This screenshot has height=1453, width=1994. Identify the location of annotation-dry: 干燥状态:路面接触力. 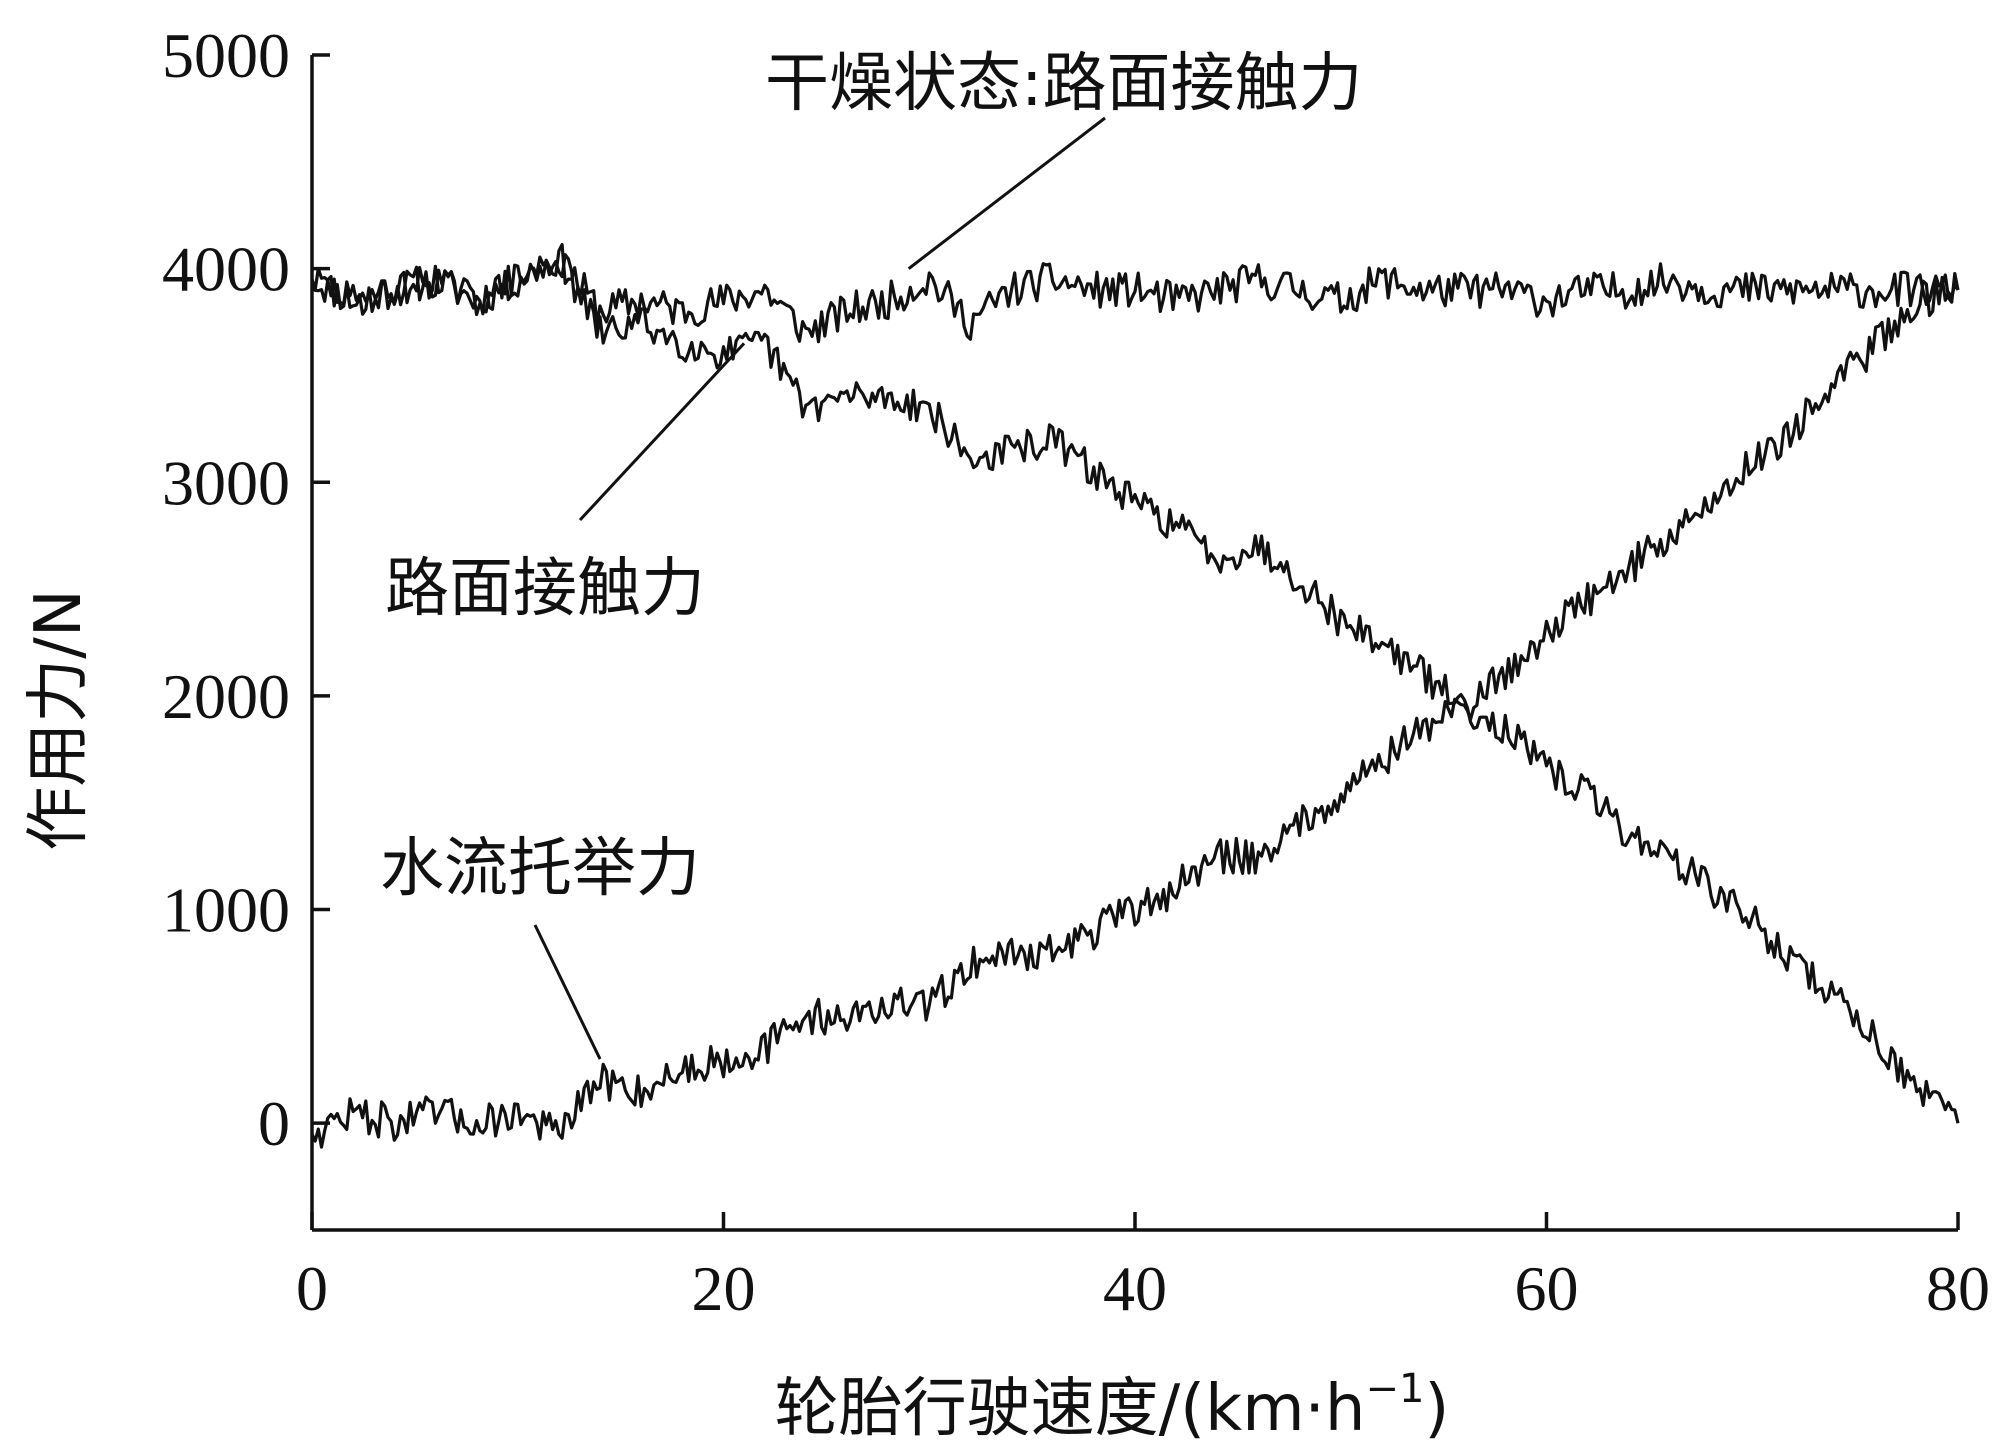
(1064, 84).